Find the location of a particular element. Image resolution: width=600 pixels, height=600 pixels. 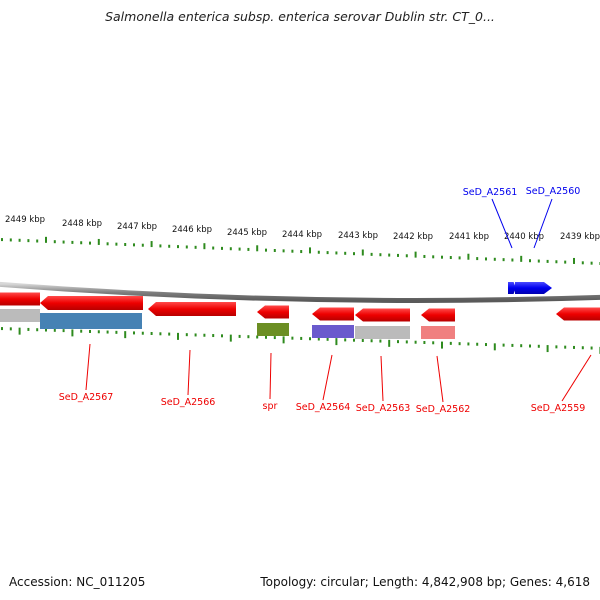

scale-label: 2442 kbp is located at coordinates (413, 237).